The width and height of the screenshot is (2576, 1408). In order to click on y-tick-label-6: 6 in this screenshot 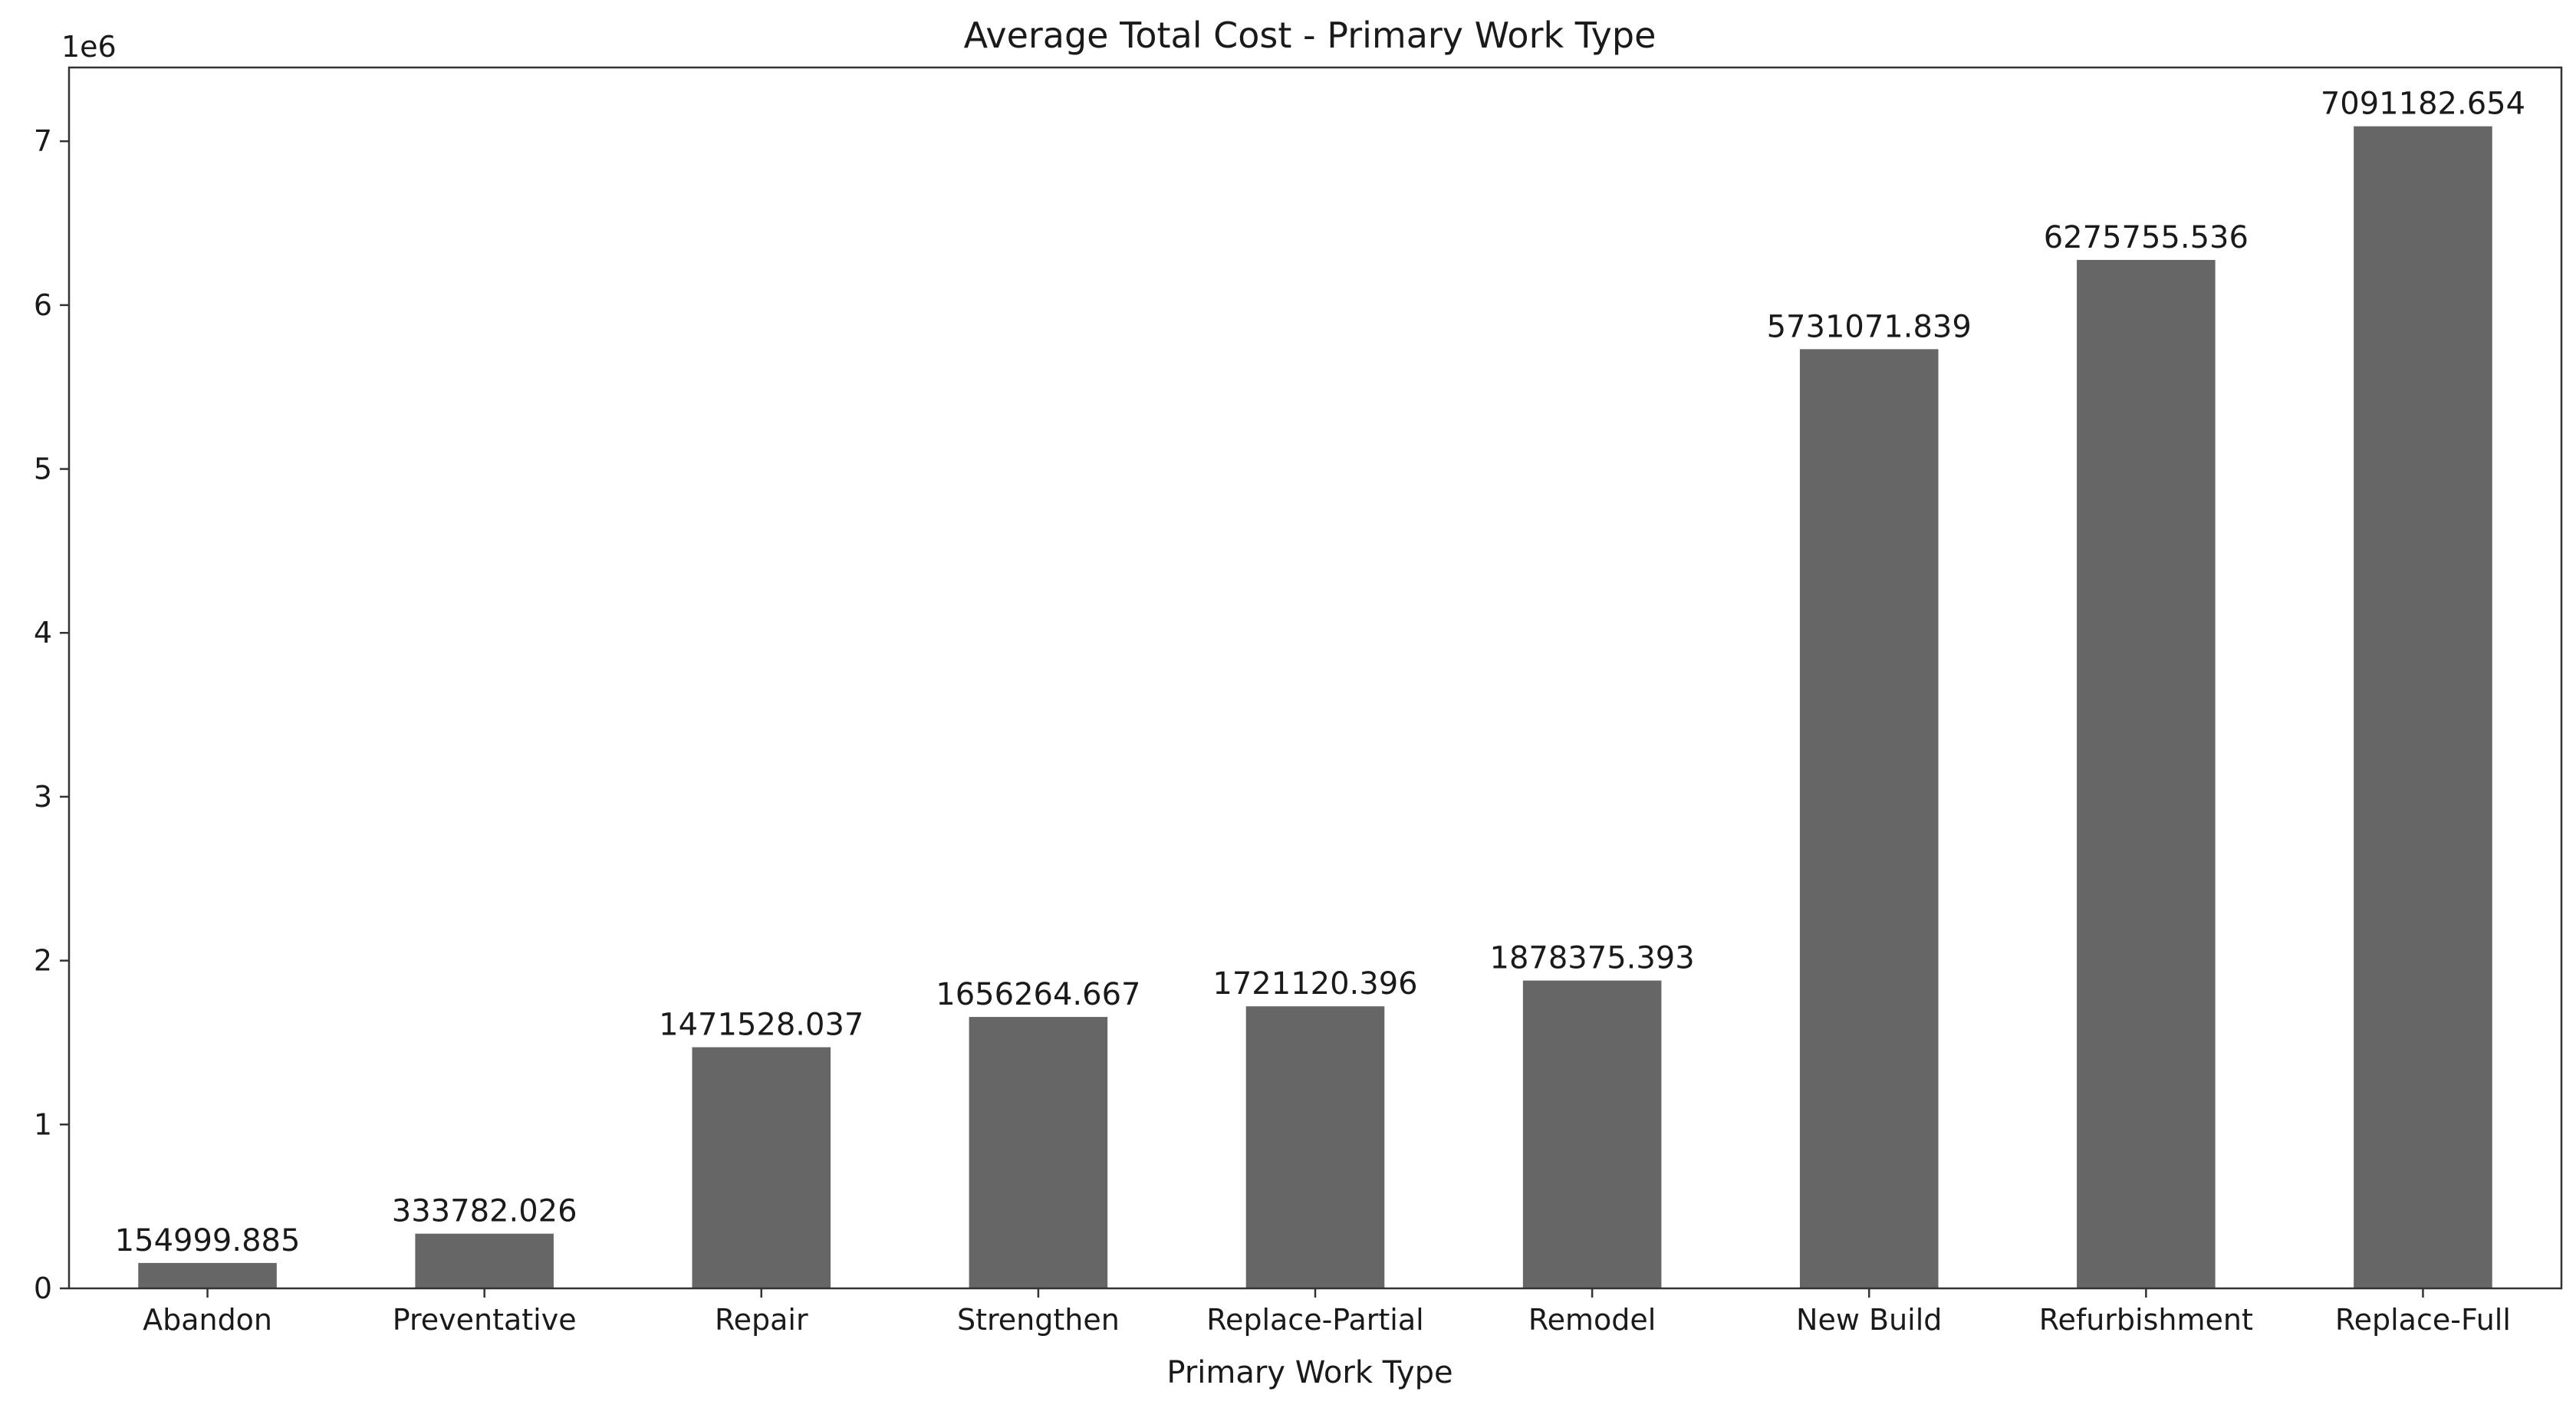, I will do `click(43, 305)`.